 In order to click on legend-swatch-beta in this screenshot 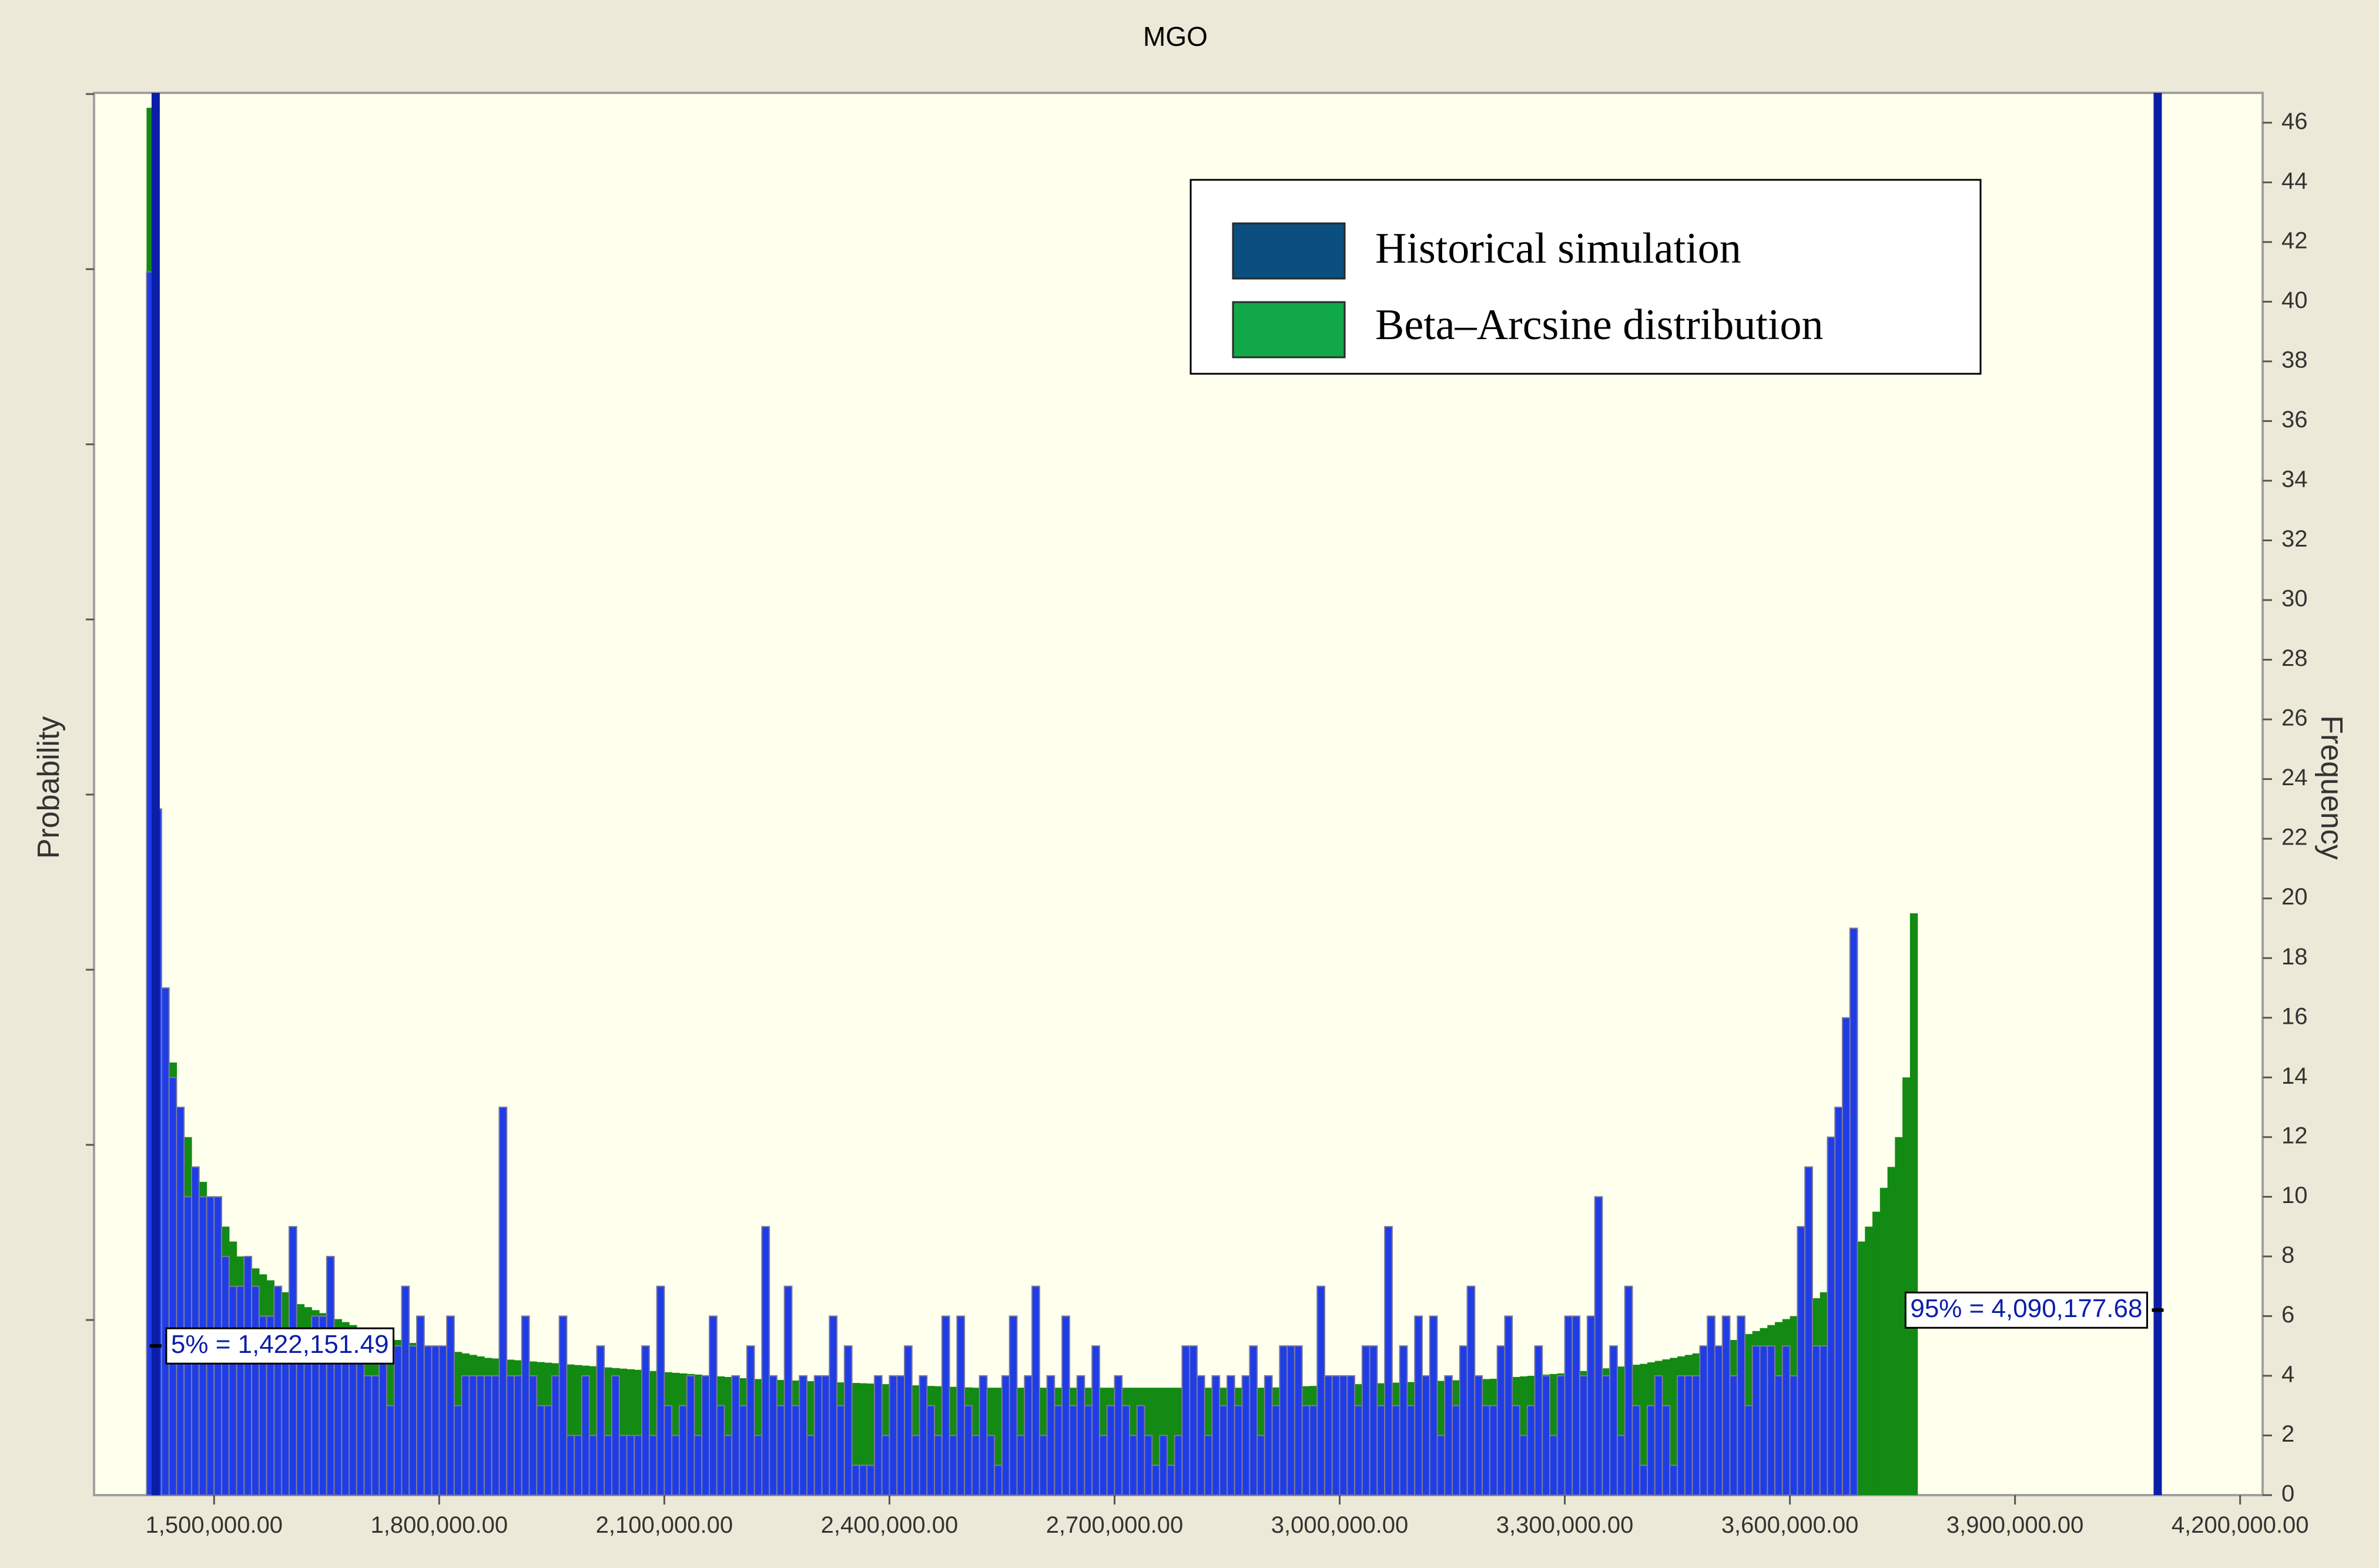, I will do `click(1289, 330)`.